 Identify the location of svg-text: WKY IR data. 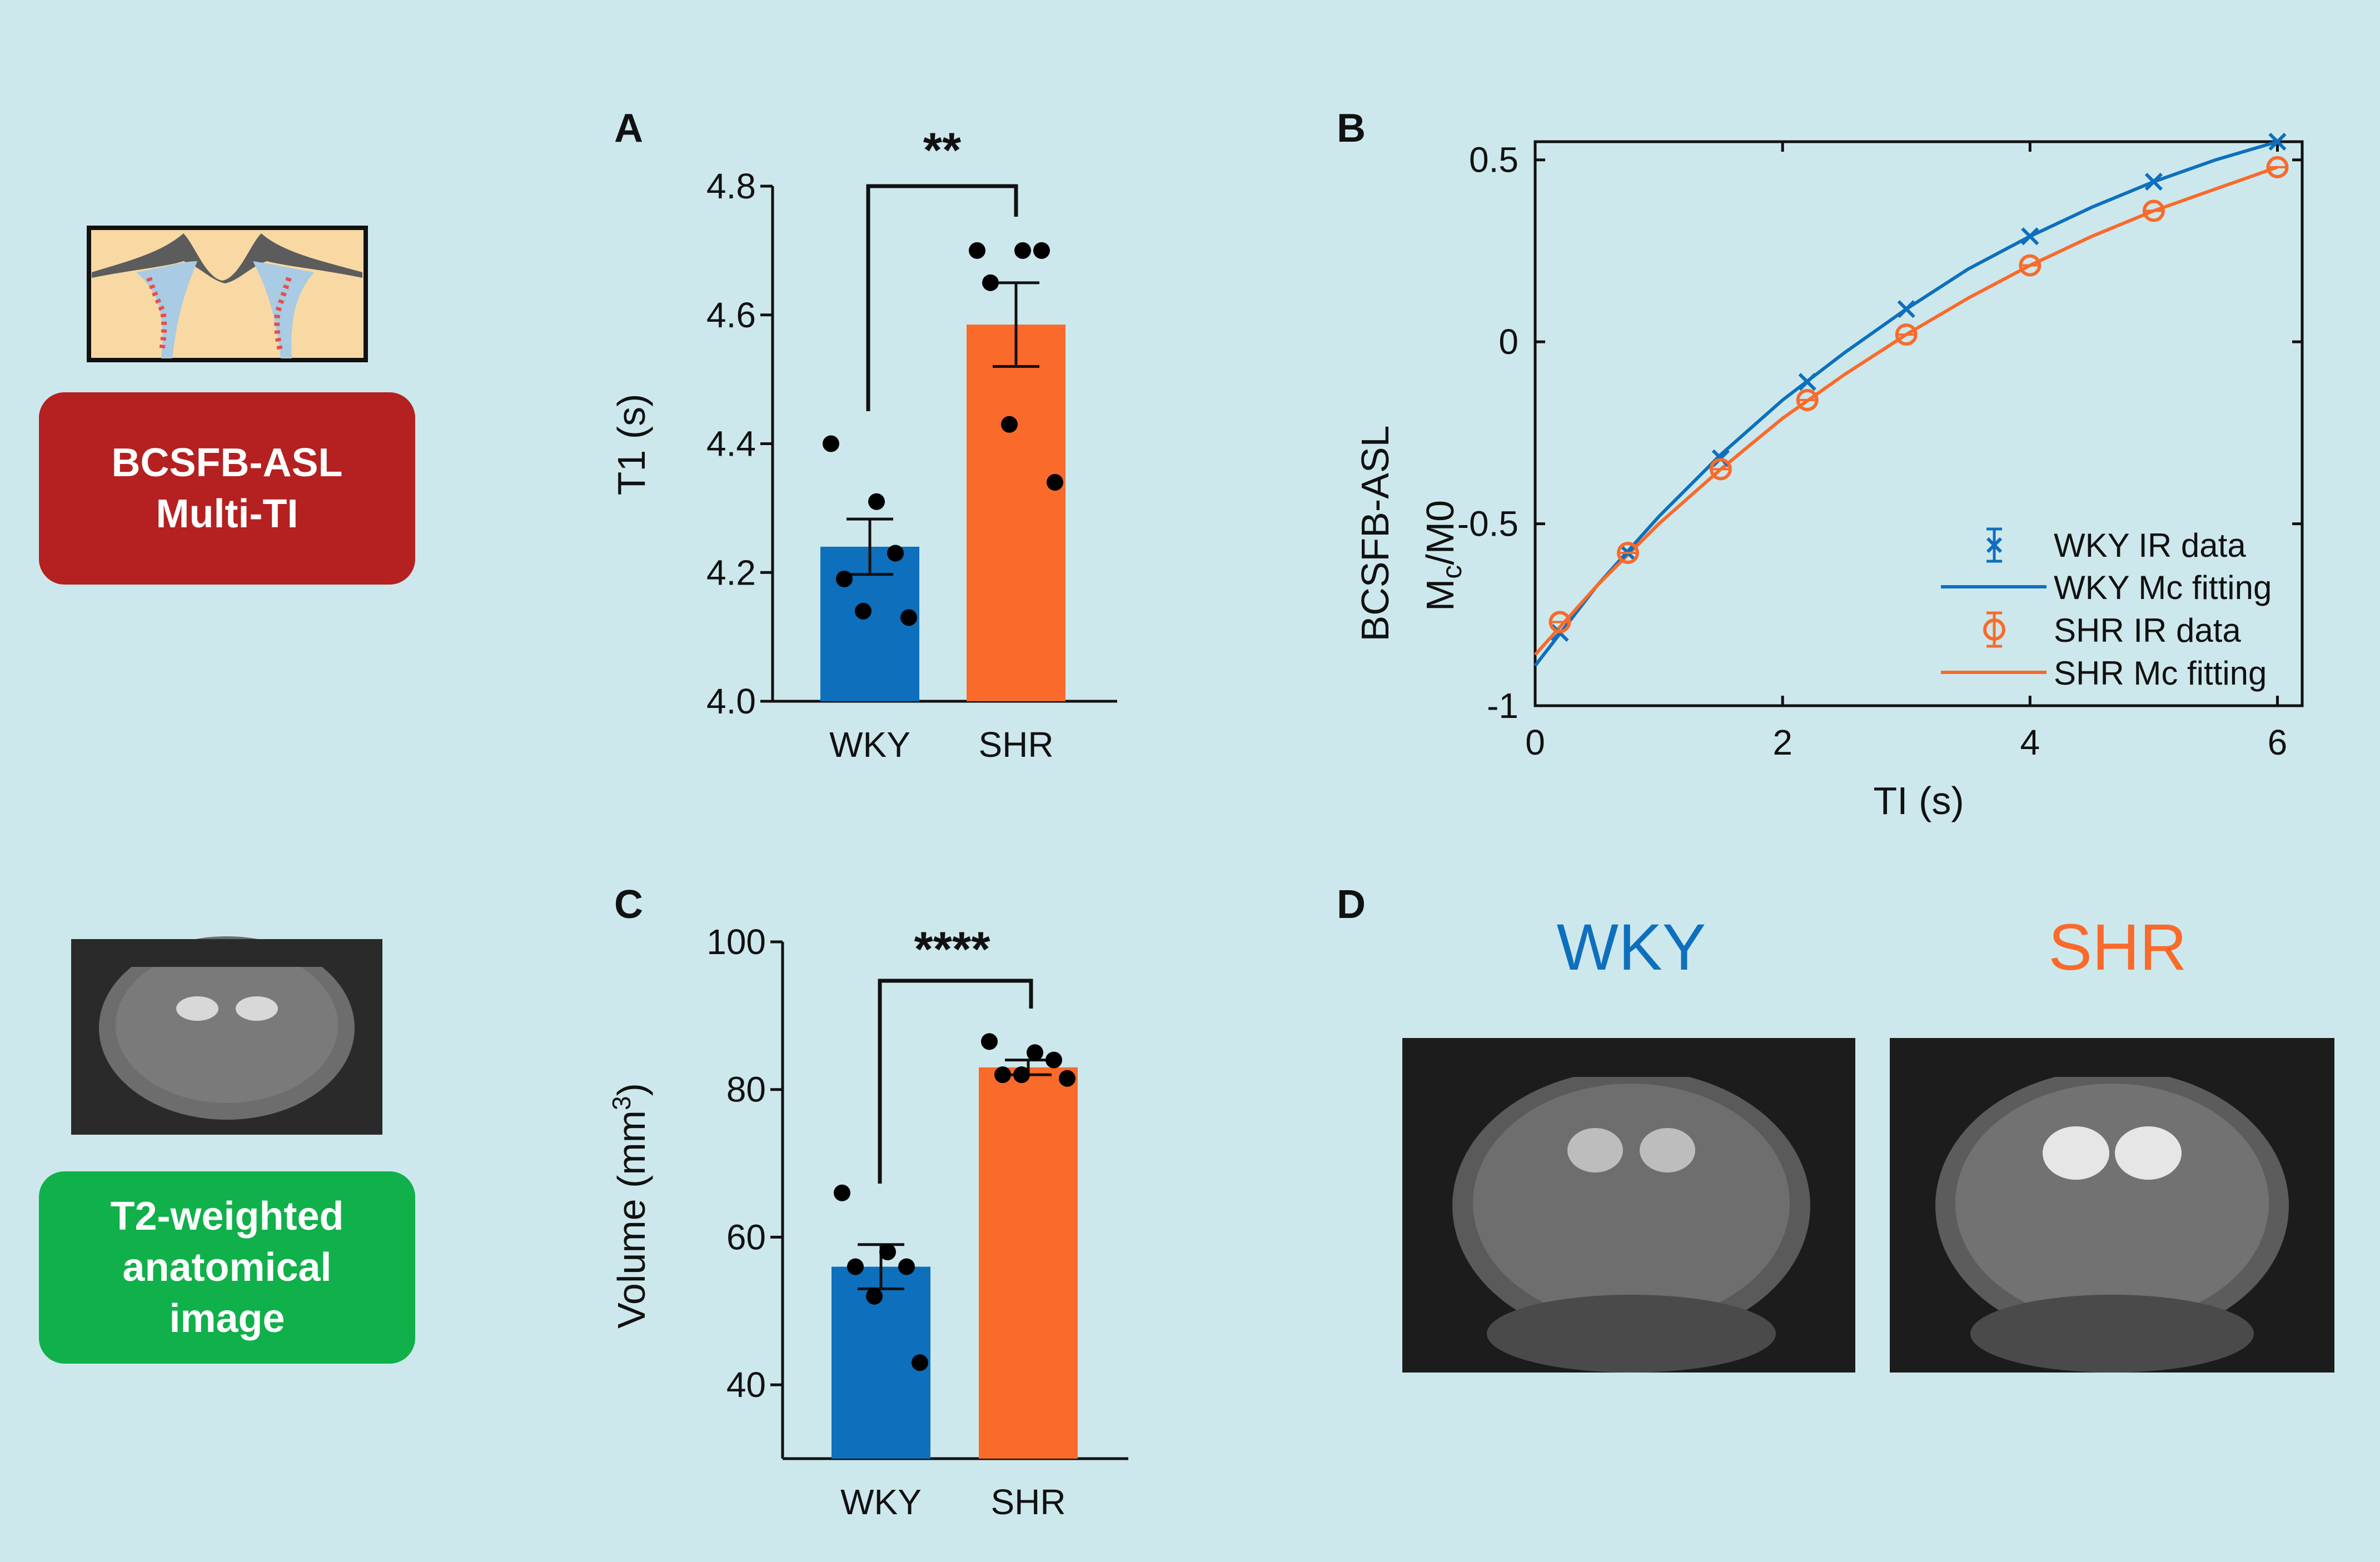
(2150, 545).